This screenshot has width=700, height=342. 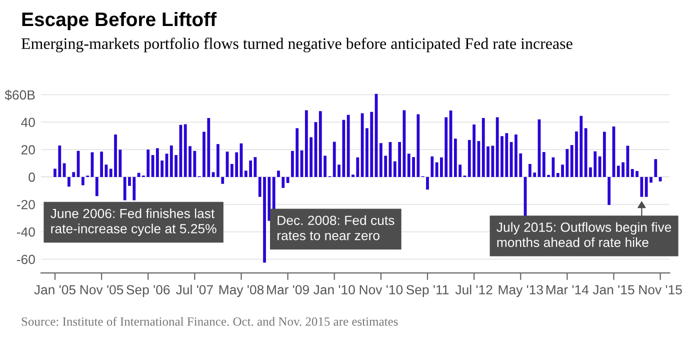 What do you see at coordinates (288, 289) in the screenshot?
I see `x-tick-label: Mar '09` at bounding box center [288, 289].